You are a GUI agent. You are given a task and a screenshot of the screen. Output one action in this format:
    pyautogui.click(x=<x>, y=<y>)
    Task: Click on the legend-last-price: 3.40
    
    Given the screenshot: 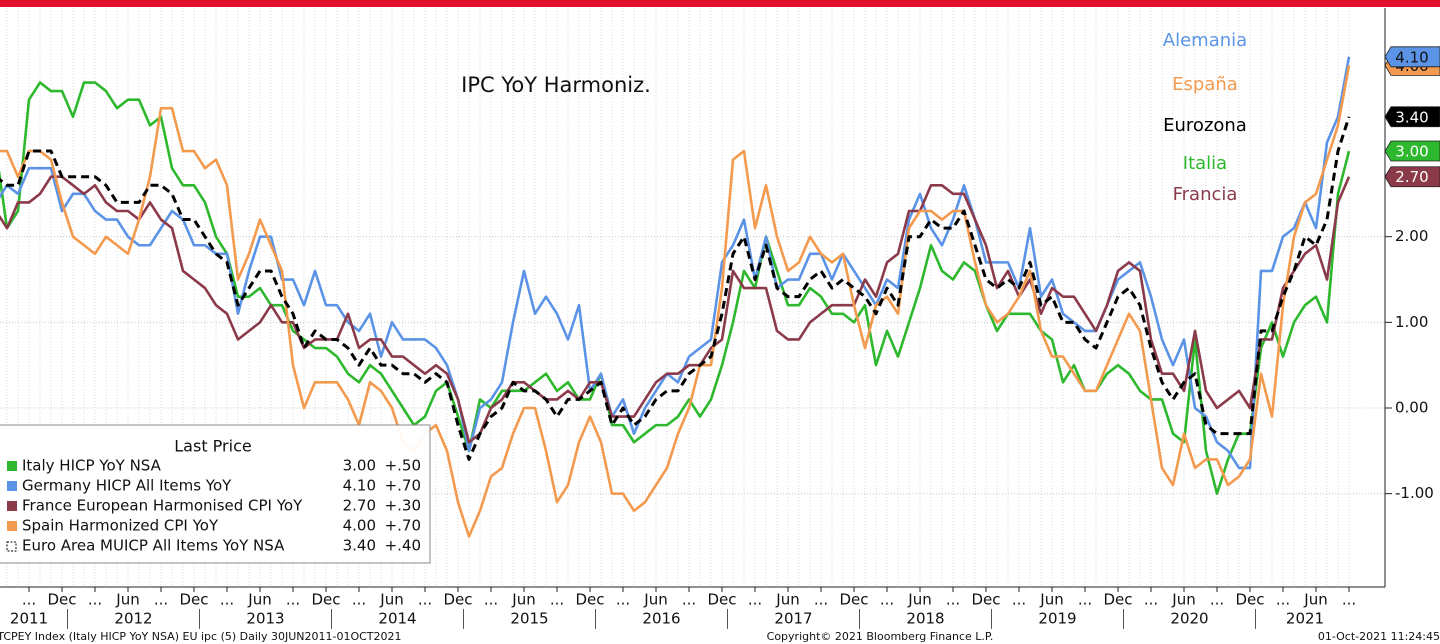 What is the action you would take?
    pyautogui.click(x=359, y=546)
    